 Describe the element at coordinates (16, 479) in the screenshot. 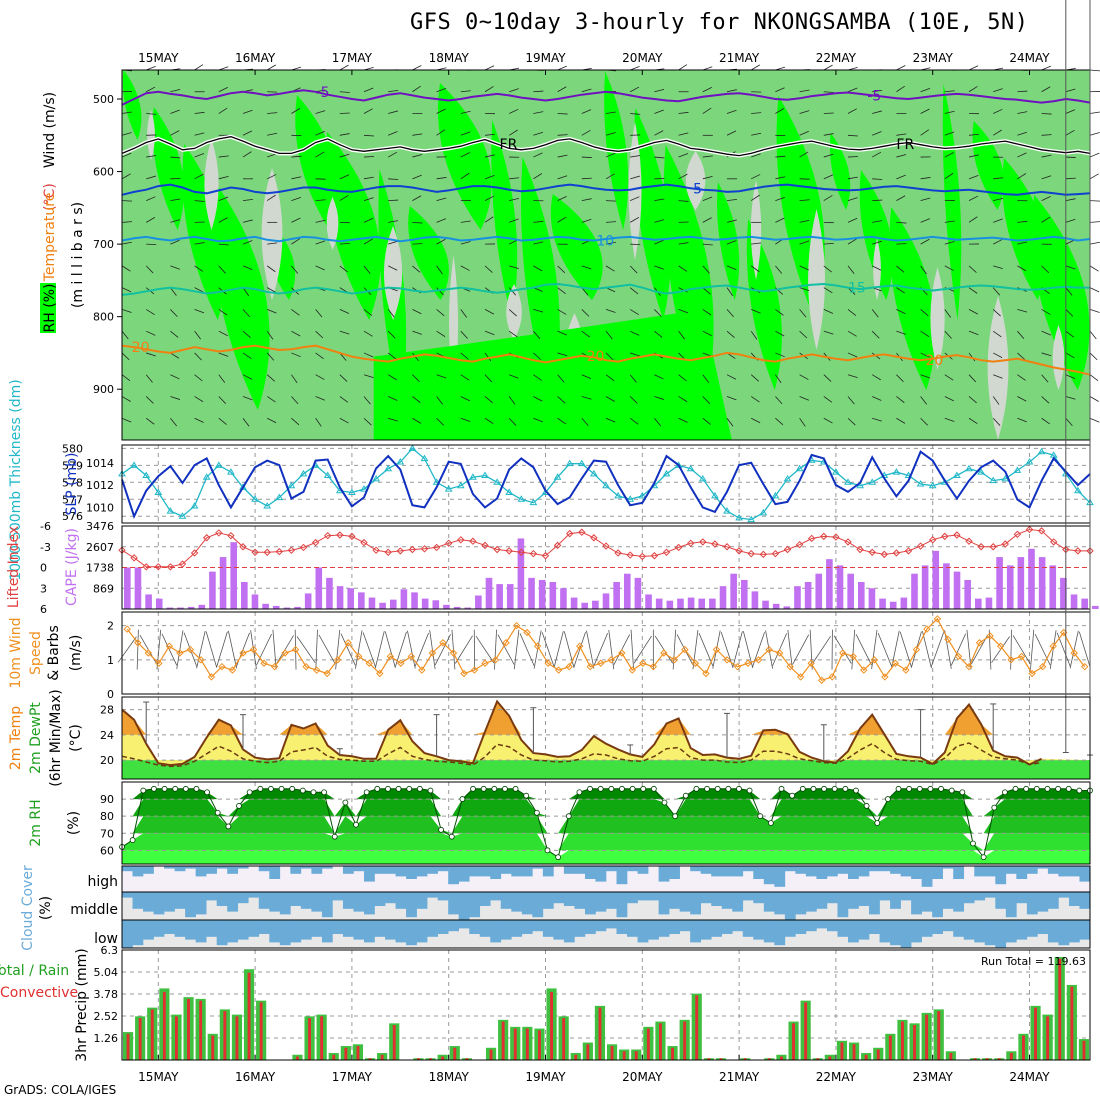

I see `thickness-axis-label: 1000-500mb Thickness (dm)` at that location.